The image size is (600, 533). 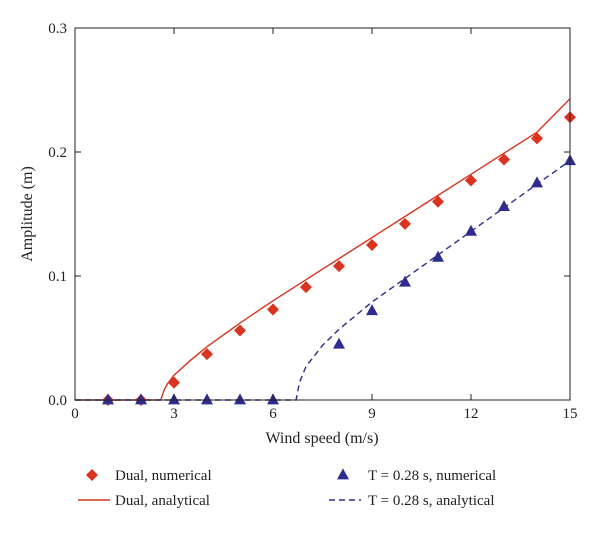 I want to click on legend-item: T = 0.28 s, numerical, so click(x=416, y=476).